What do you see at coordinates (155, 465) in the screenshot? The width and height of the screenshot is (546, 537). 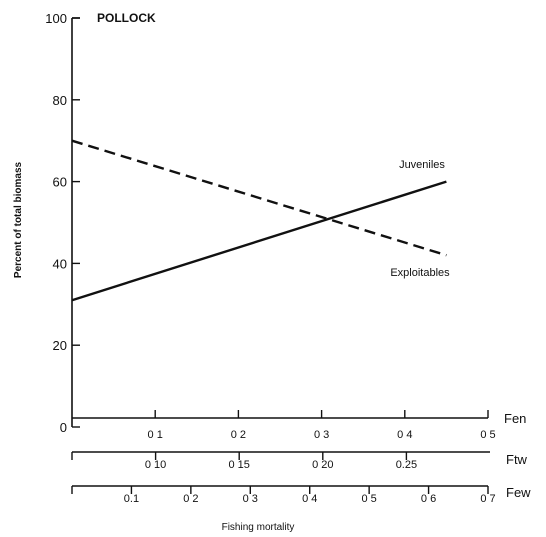 I see `x-tick-label: 0 10` at bounding box center [155, 465].